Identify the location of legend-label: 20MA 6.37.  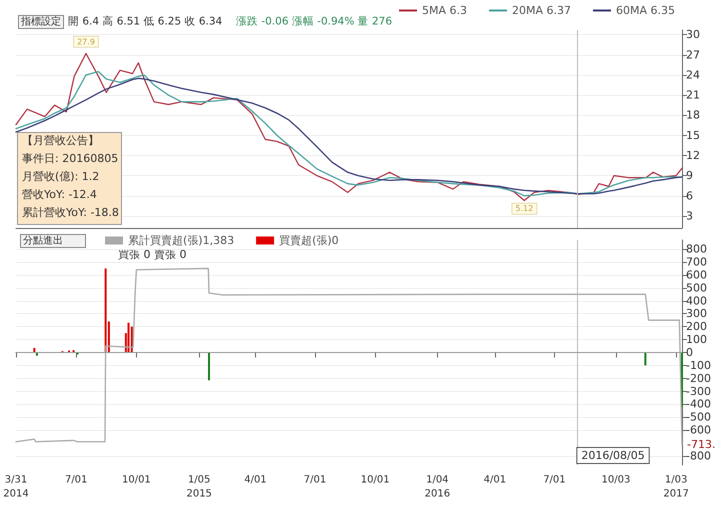
(542, 10).